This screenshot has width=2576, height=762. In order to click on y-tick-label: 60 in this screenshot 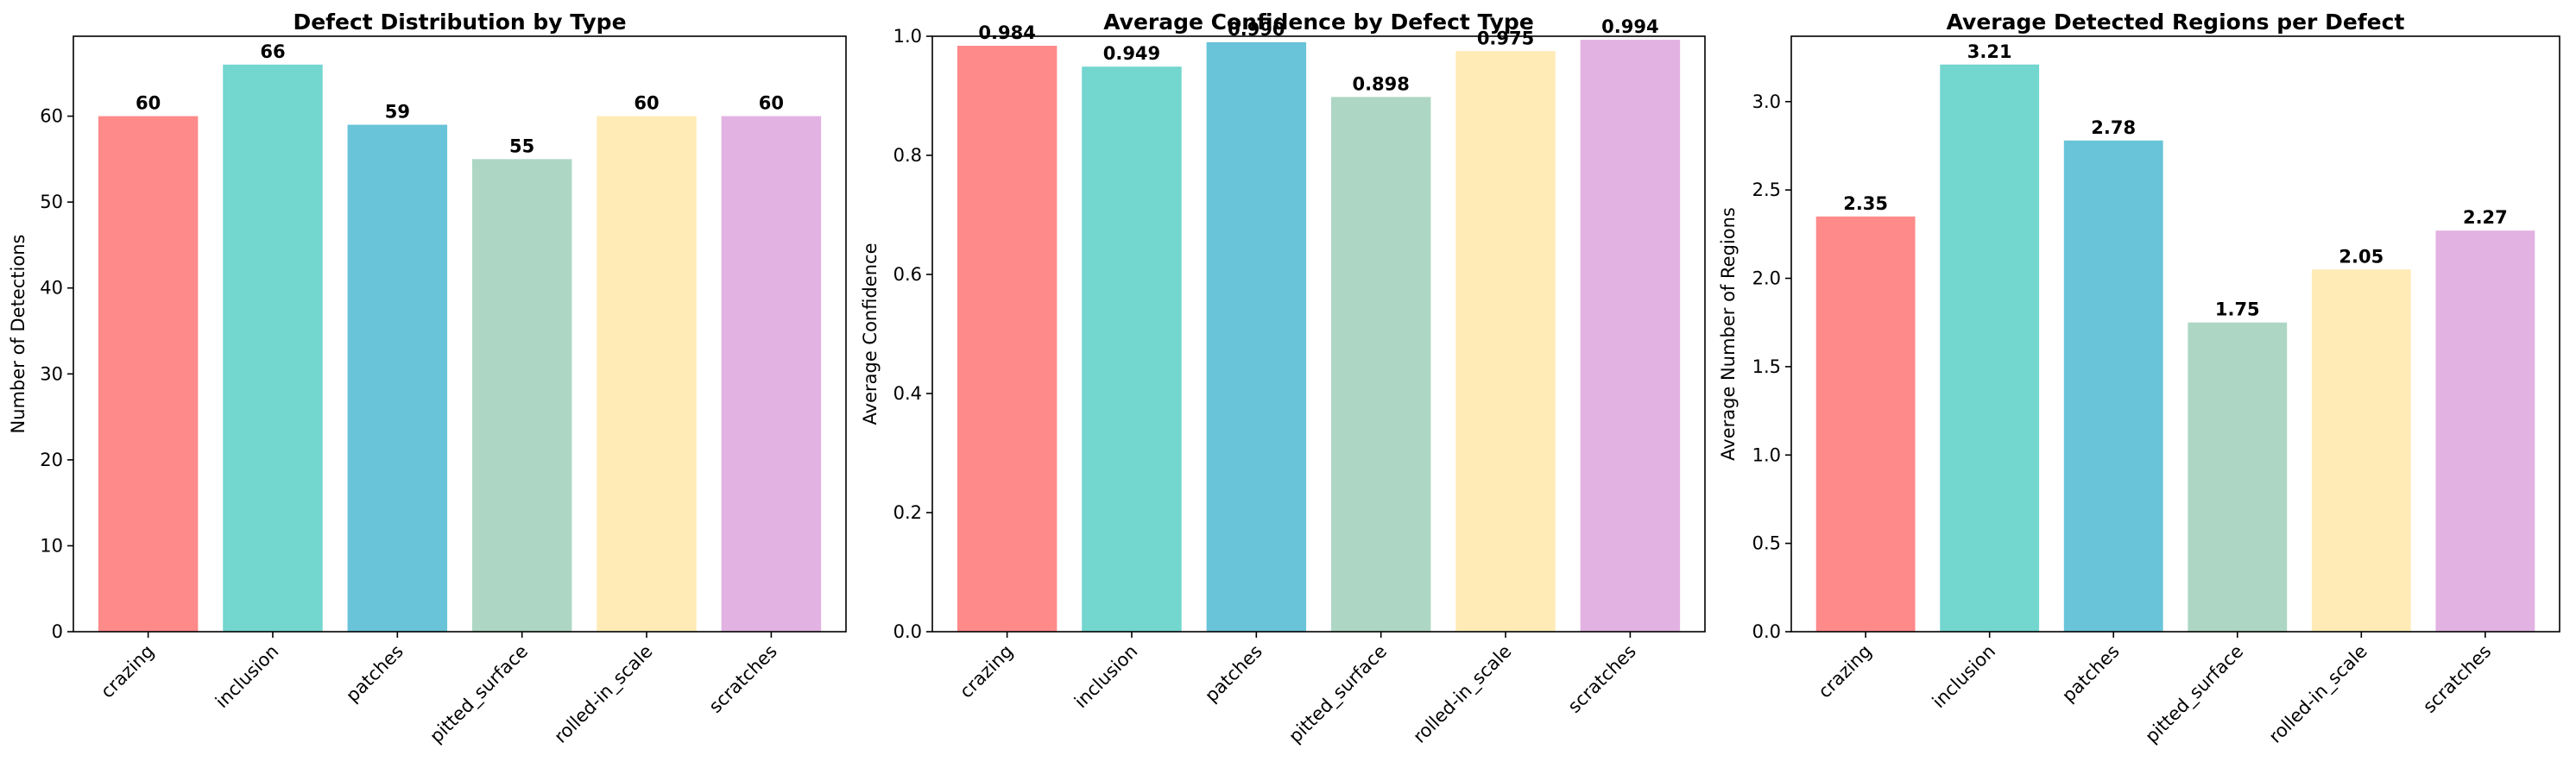, I will do `click(51, 116)`.